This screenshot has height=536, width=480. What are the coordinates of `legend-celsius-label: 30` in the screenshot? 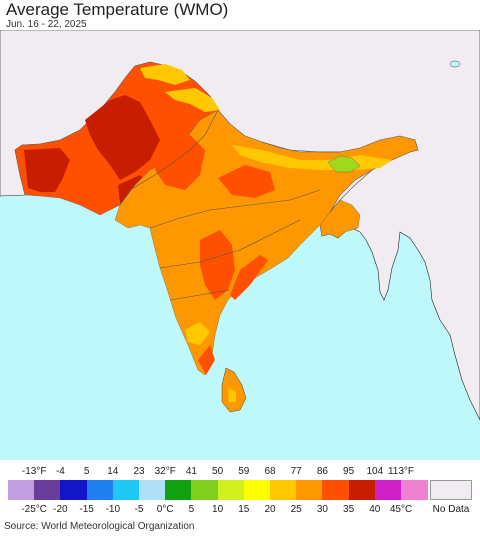 It's located at (322, 509).